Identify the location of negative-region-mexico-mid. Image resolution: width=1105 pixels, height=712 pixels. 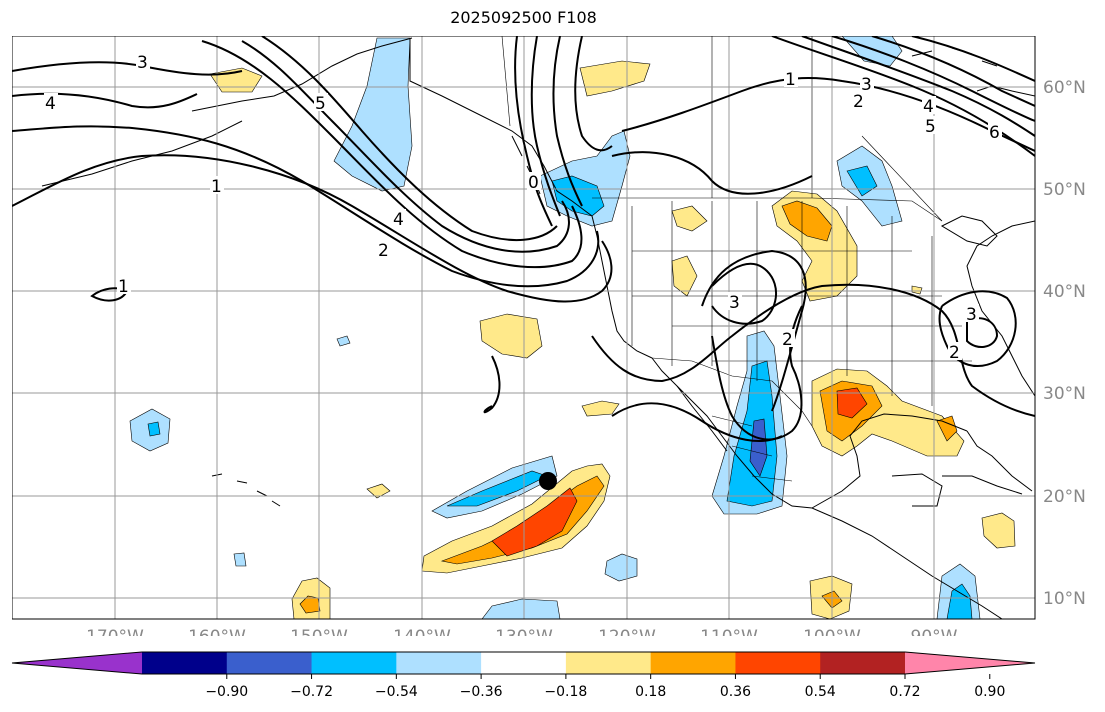
(752, 433).